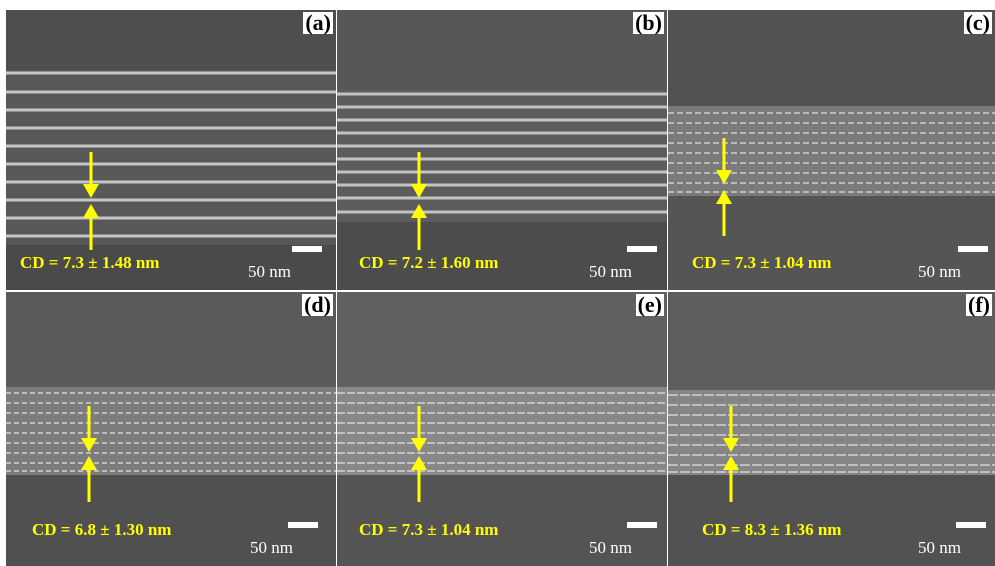 This screenshot has width=995, height=566. Describe the element at coordinates (318, 22) in the screenshot. I see `panel-label: (a)` at that location.